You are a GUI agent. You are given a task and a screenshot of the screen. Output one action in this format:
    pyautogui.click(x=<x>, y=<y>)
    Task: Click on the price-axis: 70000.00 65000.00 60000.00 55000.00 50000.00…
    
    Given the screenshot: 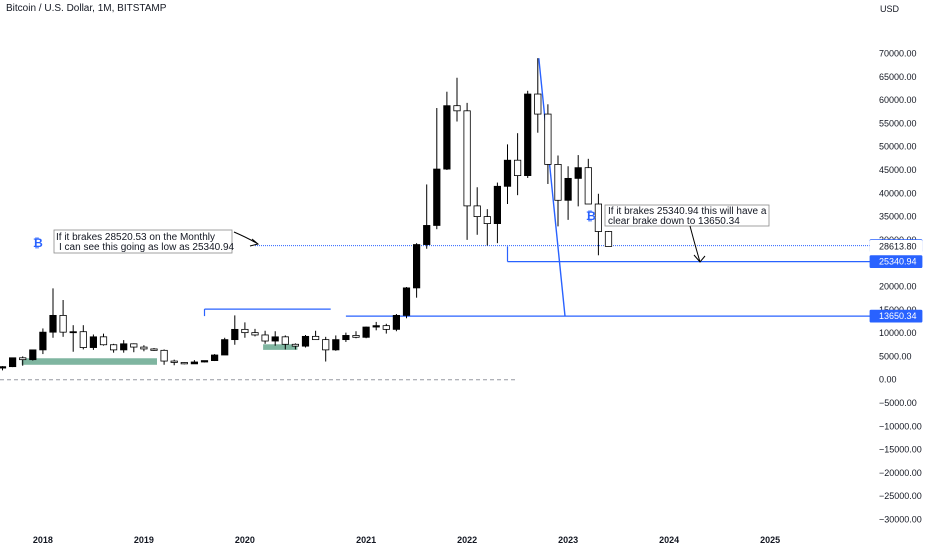 What is the action you would take?
    pyautogui.click(x=896, y=287)
    